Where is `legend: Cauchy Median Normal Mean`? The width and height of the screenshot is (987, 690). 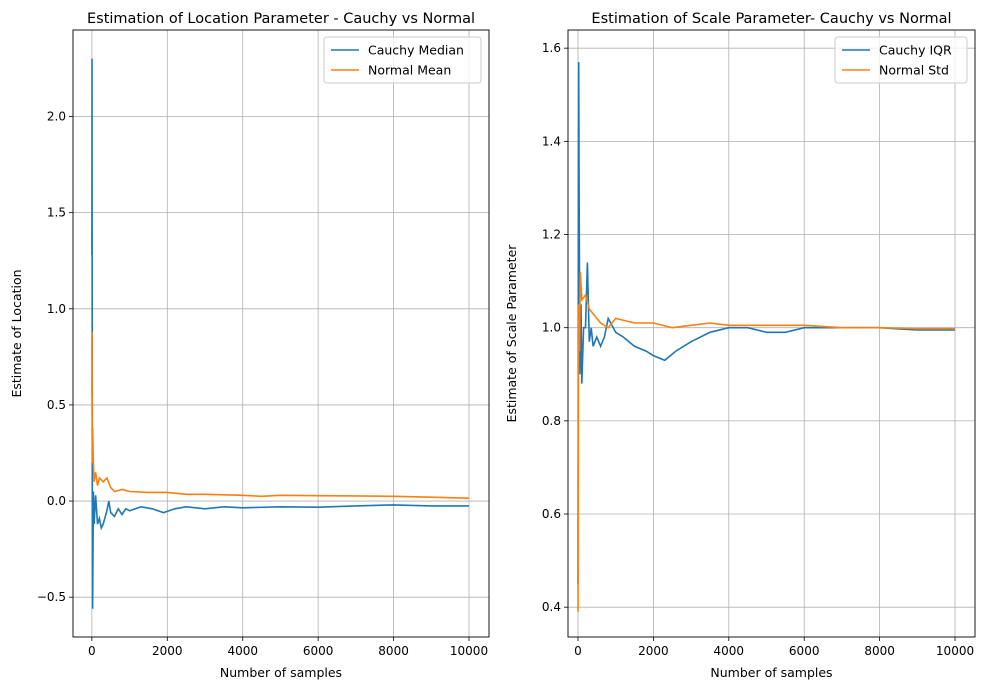
legend: Cauchy Median Normal Mean is located at coordinates (402, 60).